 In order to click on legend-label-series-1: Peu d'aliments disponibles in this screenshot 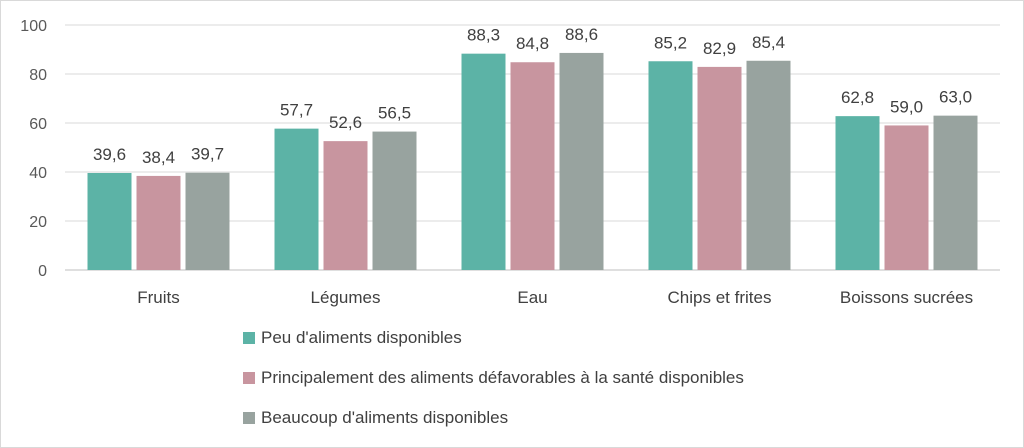, I will do `click(361, 337)`.